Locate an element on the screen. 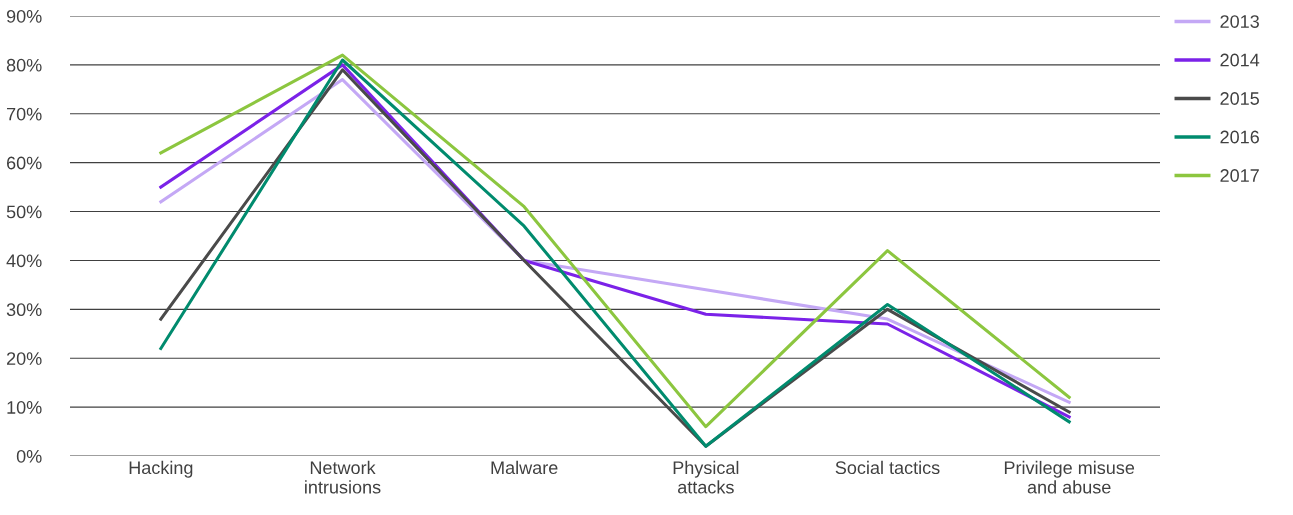 This screenshot has width=1293, height=515. y-tick-label: 0% is located at coordinates (29, 456).